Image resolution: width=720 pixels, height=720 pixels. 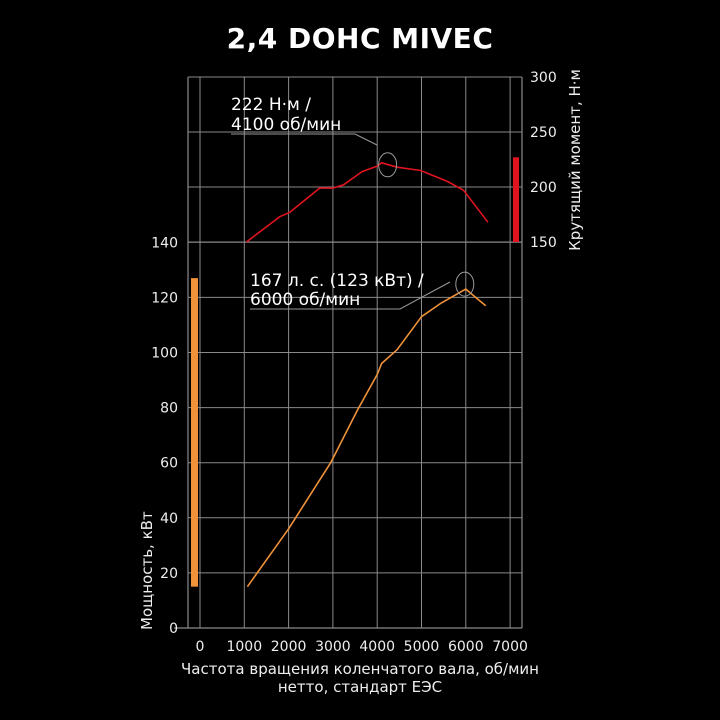 I want to click on torque-range-bar, so click(x=516, y=199).